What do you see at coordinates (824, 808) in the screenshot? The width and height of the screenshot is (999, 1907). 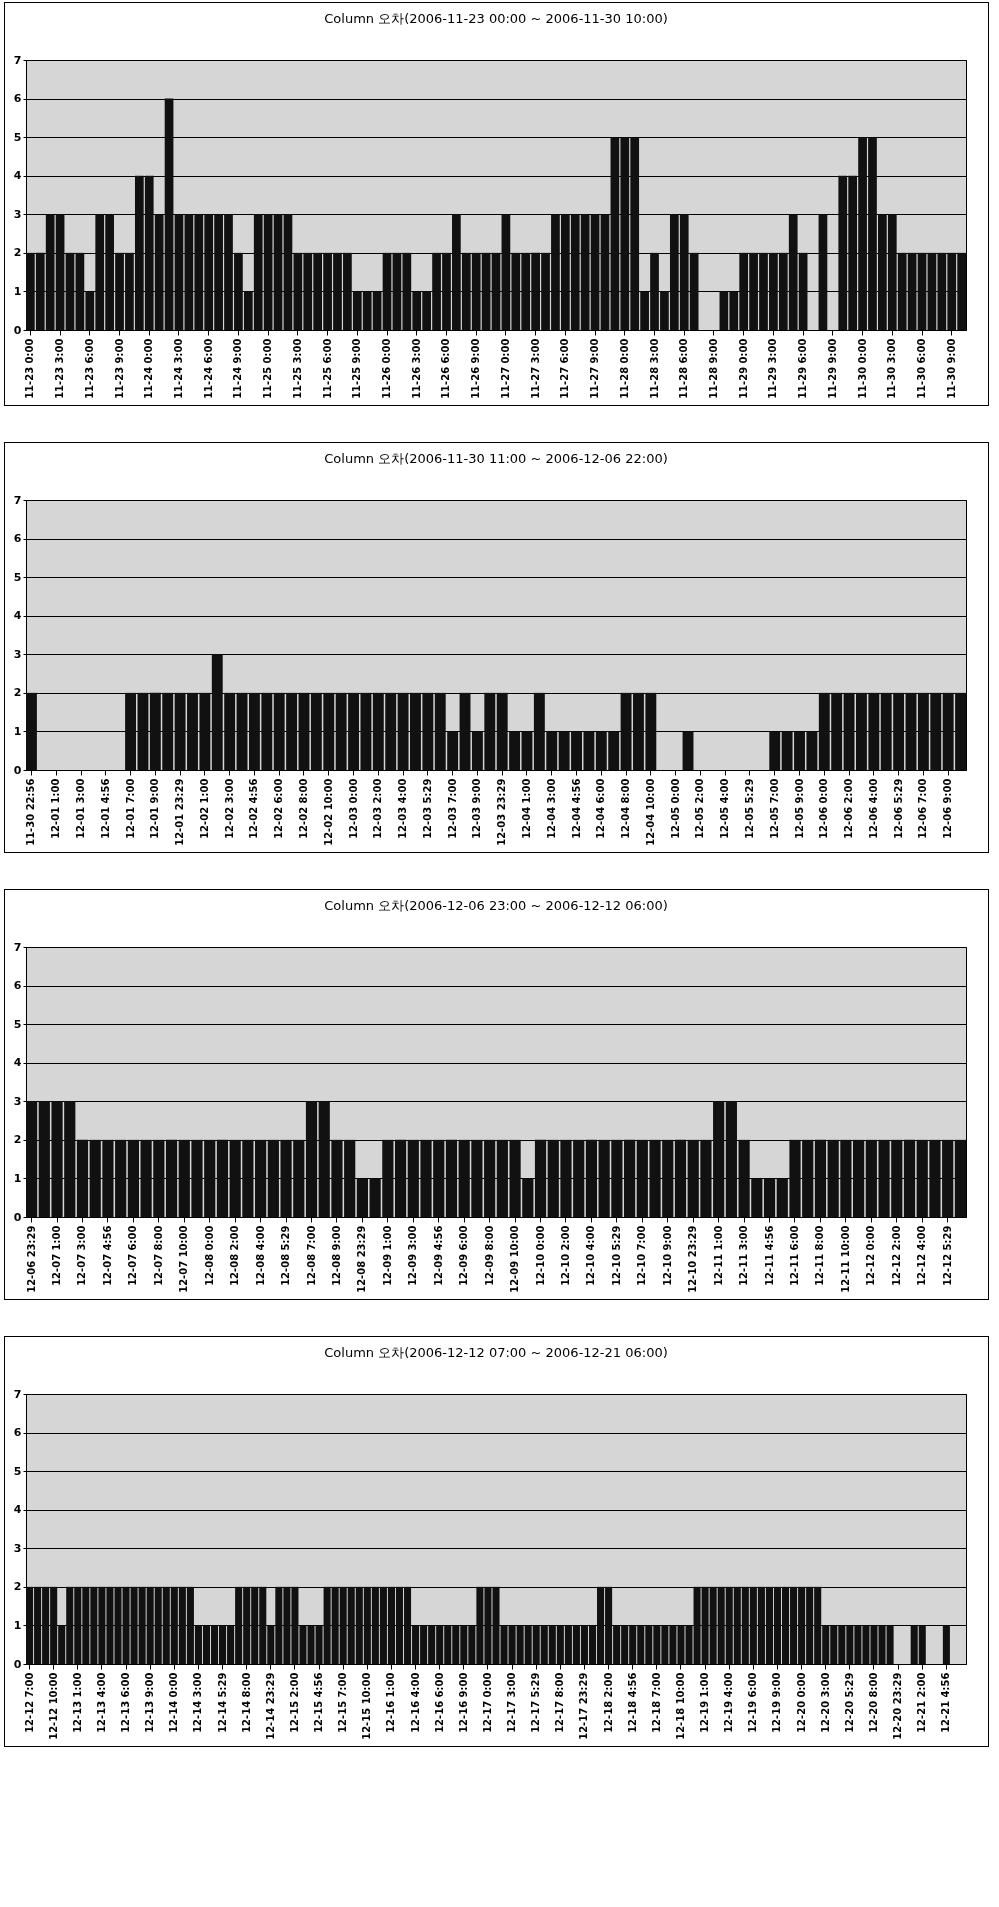 I see `x-tick-label: 12-06 0:00` at bounding box center [824, 808].